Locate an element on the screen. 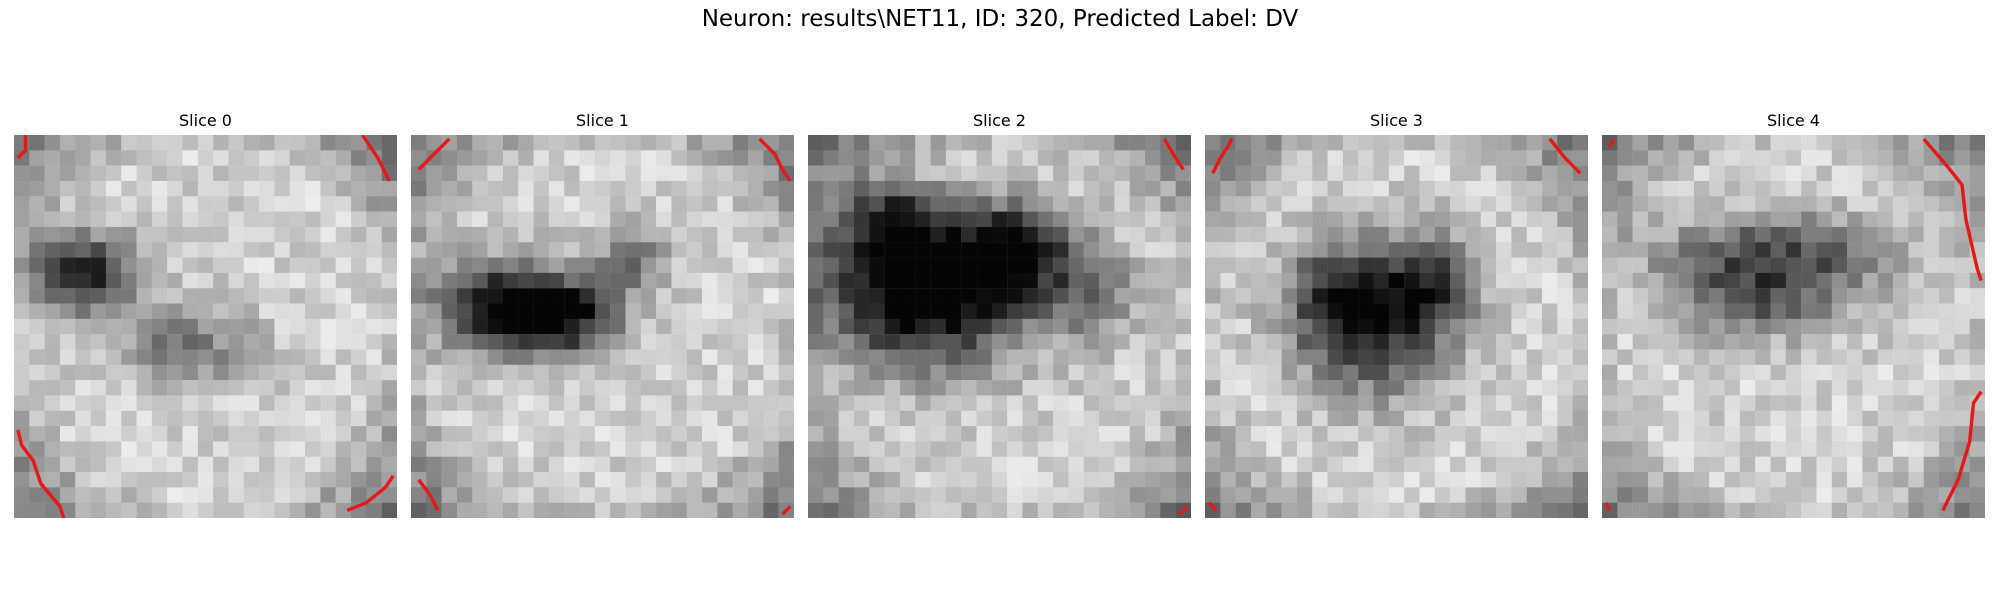 Image resolution: width=2000 pixels, height=600 pixels. slice-panel-3: Slice 3 is located at coordinates (1396, 314).